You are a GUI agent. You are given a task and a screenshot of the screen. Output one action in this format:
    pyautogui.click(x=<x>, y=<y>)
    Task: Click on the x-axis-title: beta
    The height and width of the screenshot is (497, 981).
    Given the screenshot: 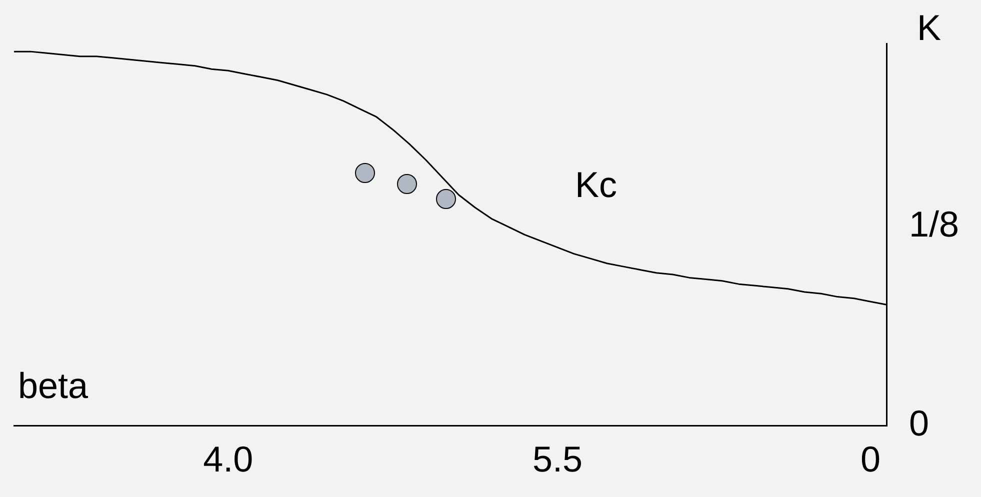 What is the action you would take?
    pyautogui.click(x=54, y=385)
    